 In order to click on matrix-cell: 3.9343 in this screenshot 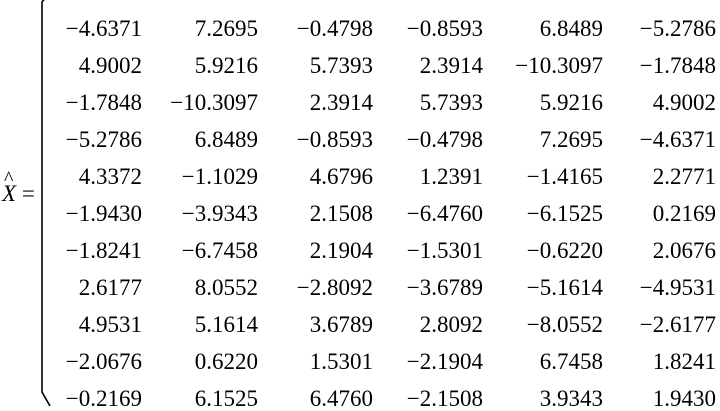, I will do `click(571, 398)`.